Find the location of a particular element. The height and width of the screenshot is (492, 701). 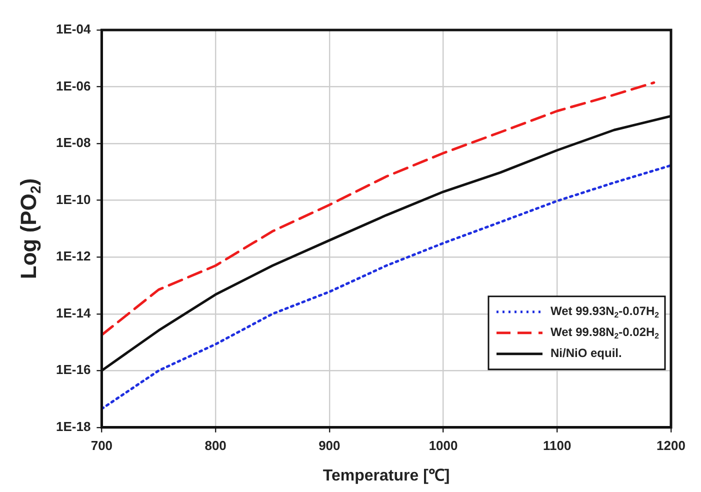

x-tick-label: 800 is located at coordinates (215, 445).